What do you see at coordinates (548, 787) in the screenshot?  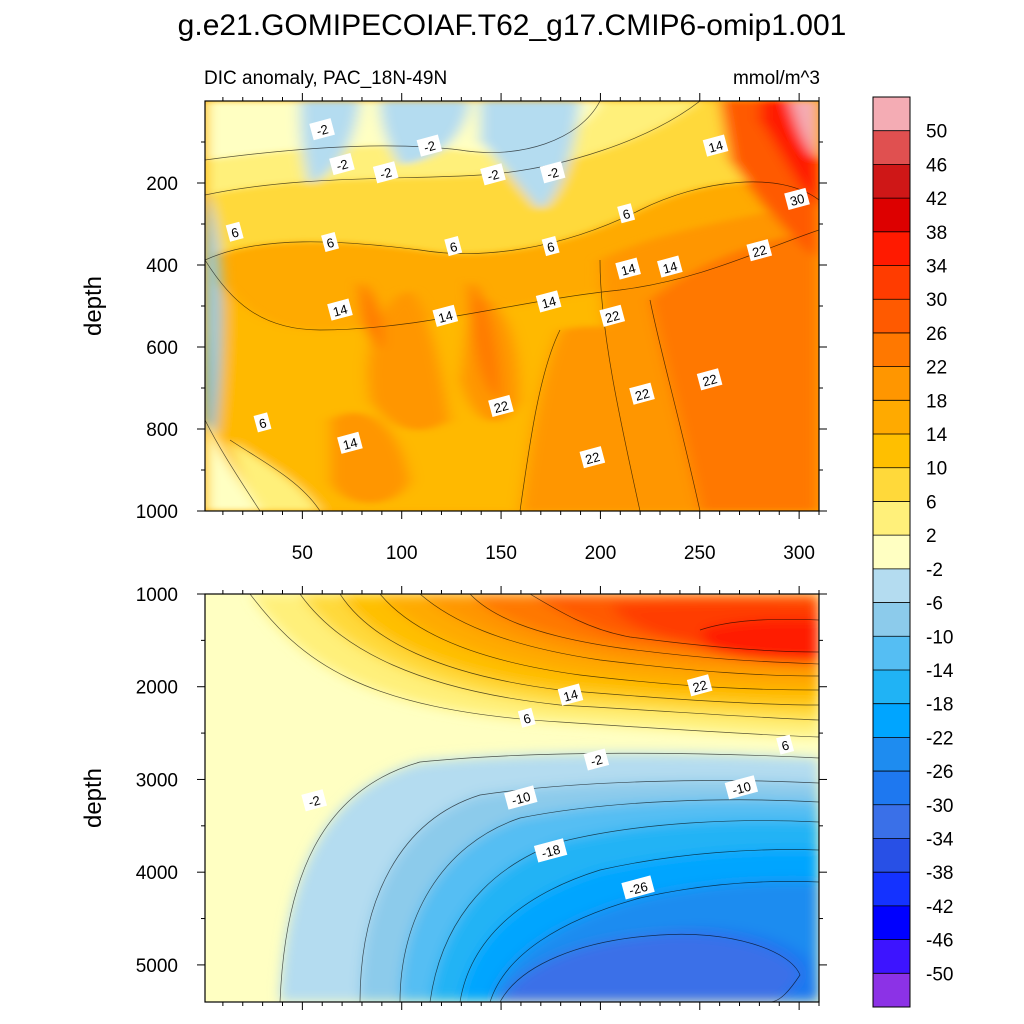 I see `lower-contour-labels: 14 22 6 6 -2 -2 -10 -10 -18 -26` at bounding box center [548, 787].